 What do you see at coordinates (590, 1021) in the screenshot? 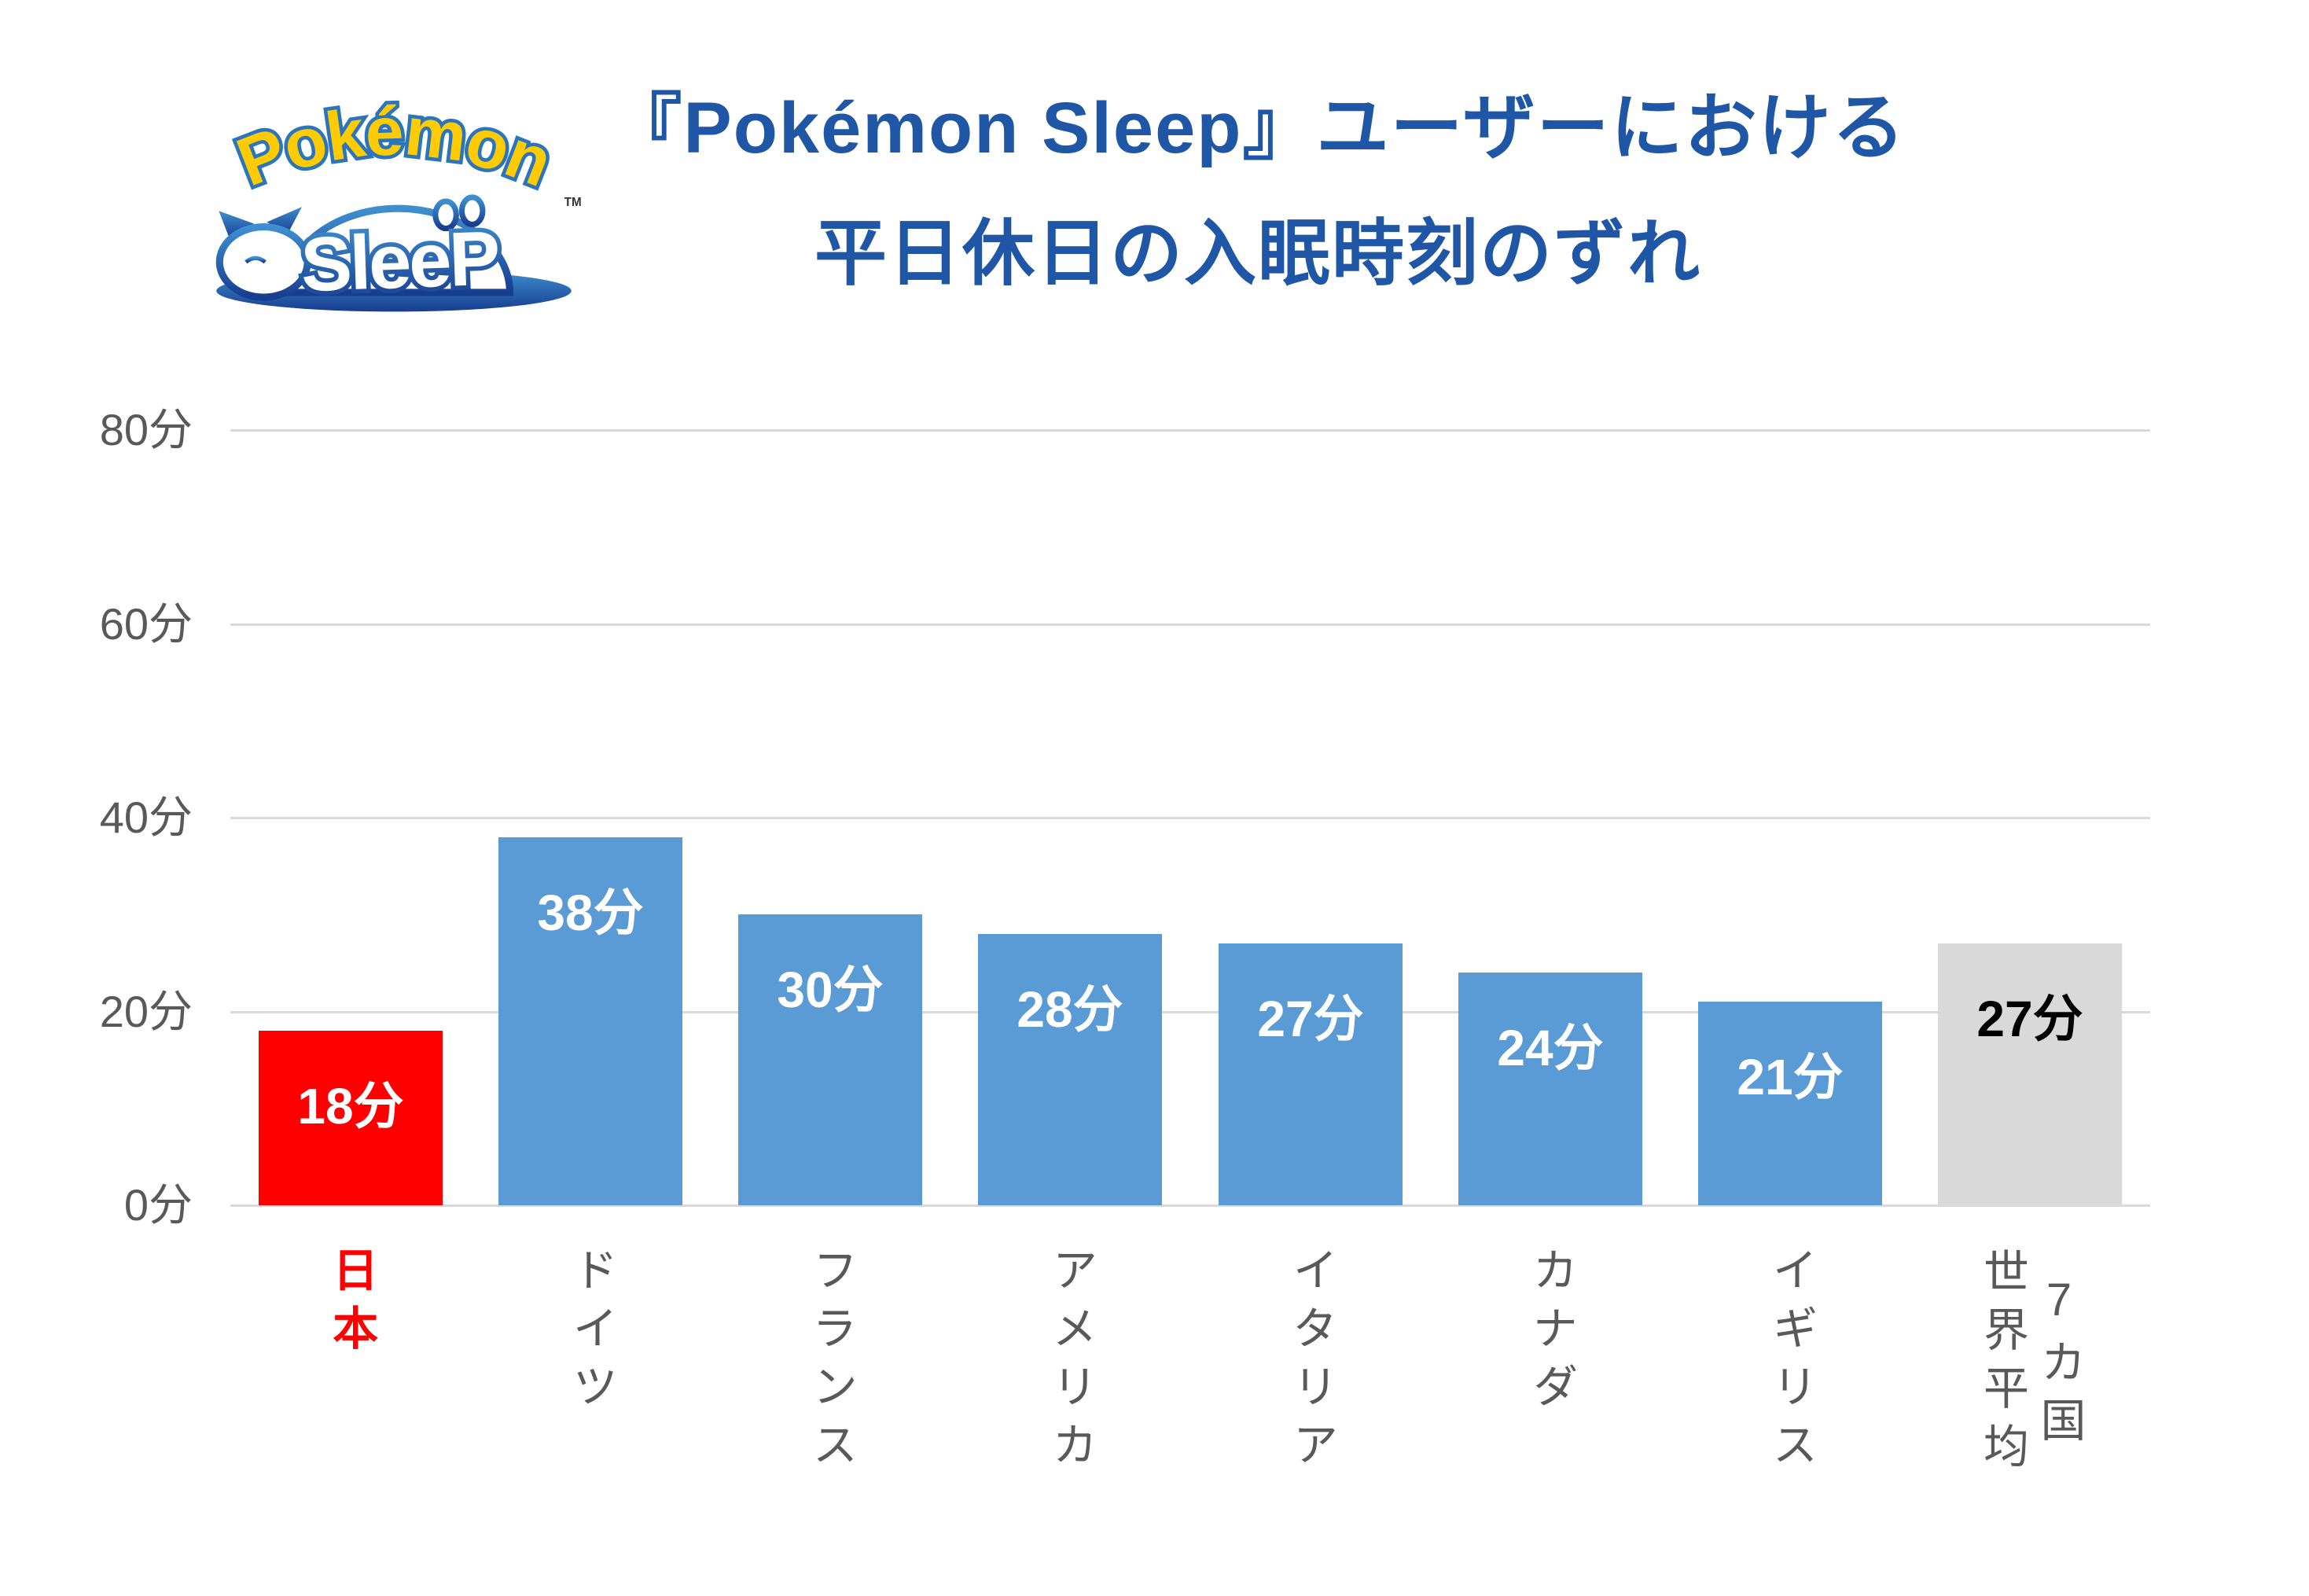
I see `bar-germany` at bounding box center [590, 1021].